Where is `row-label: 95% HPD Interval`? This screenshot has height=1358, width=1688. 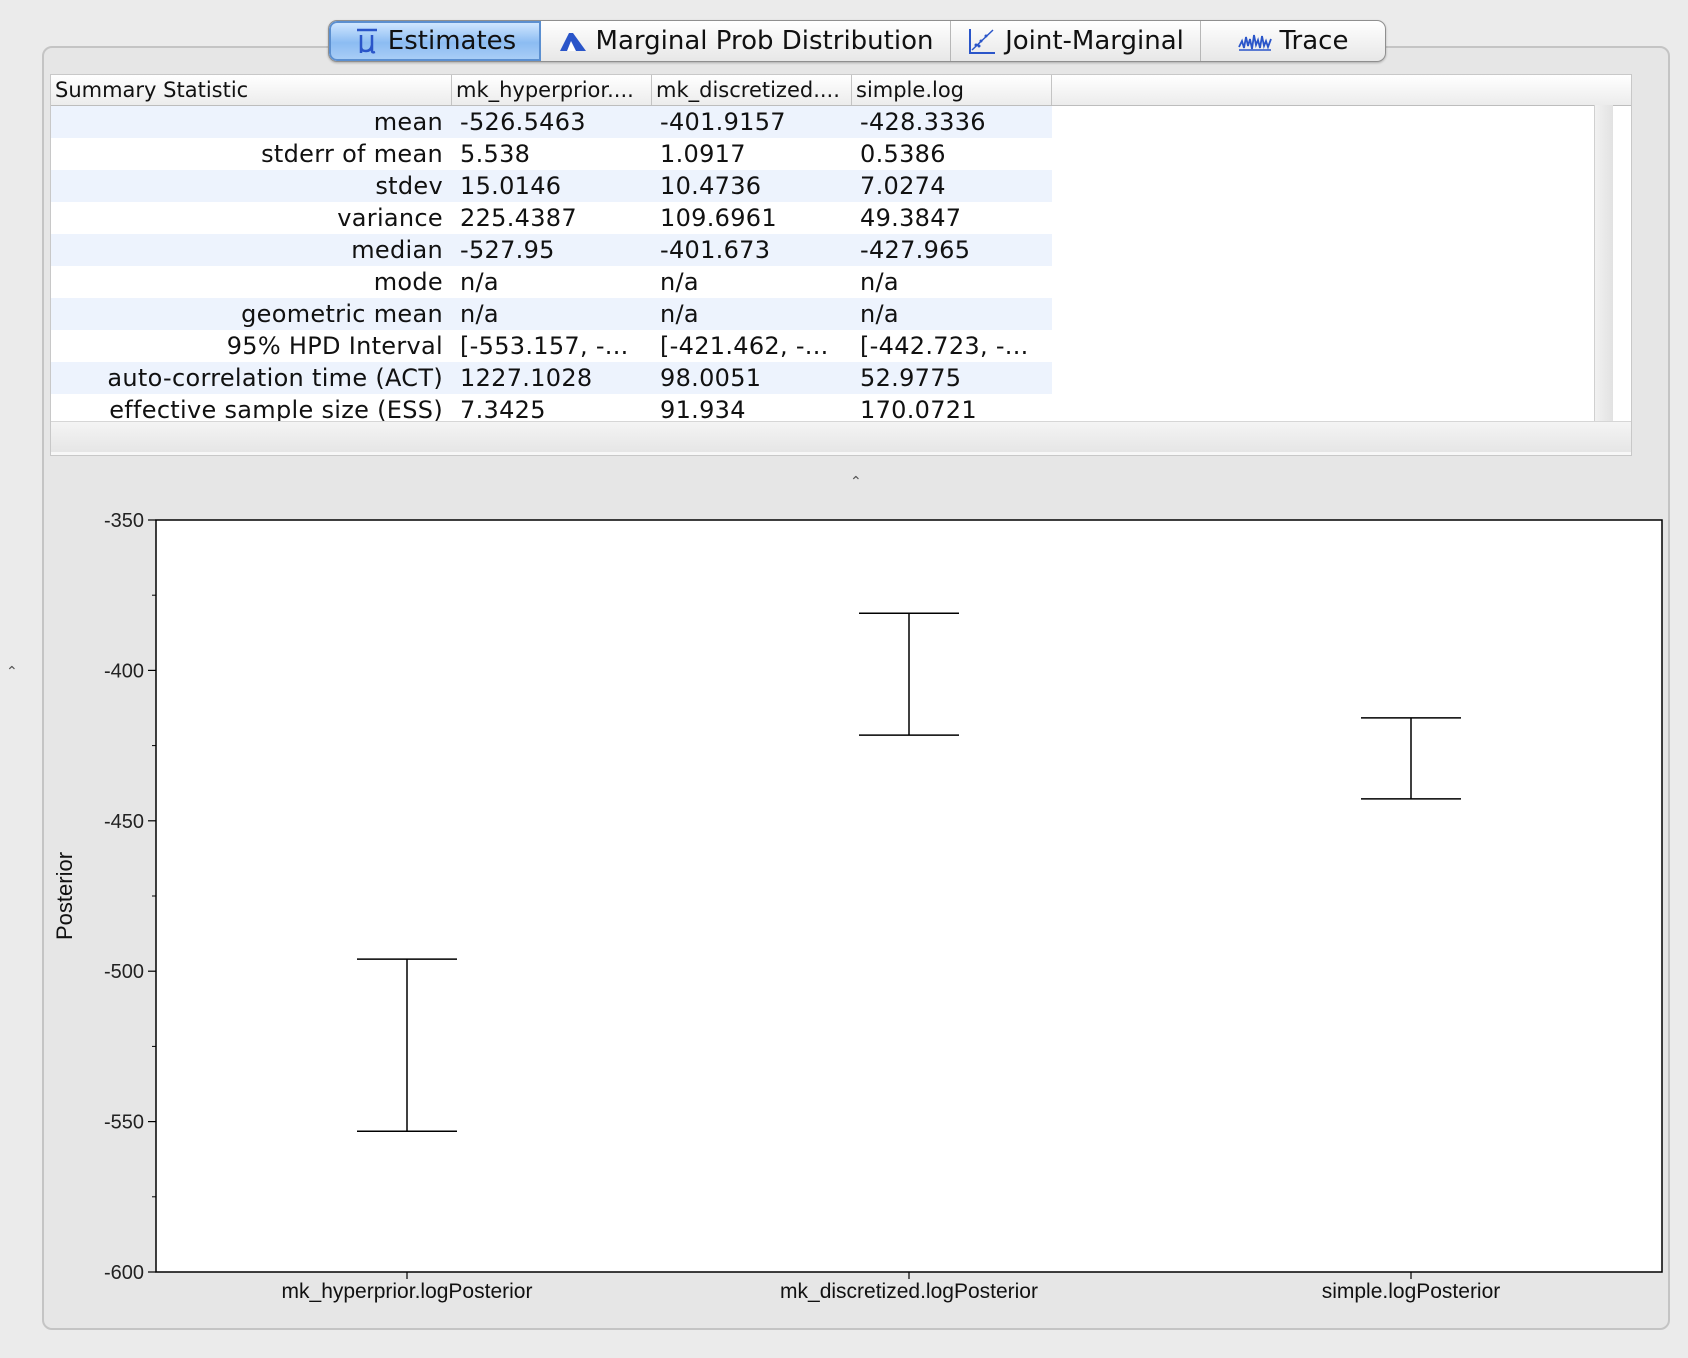
row-label: 95% HPD Interval is located at coordinates (334, 346).